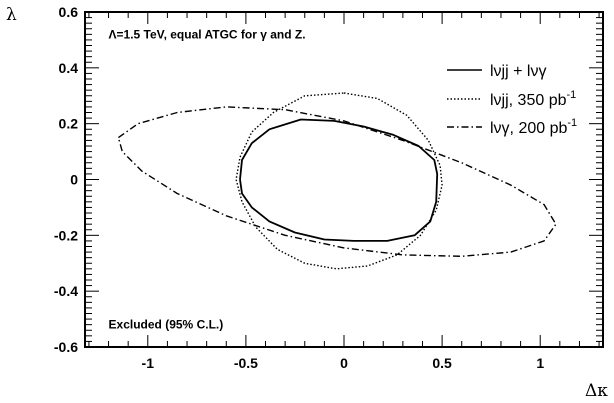 This screenshot has width=614, height=403. What do you see at coordinates (69, 12) in the screenshot?
I see `y-tick-label: 0.6` at bounding box center [69, 12].